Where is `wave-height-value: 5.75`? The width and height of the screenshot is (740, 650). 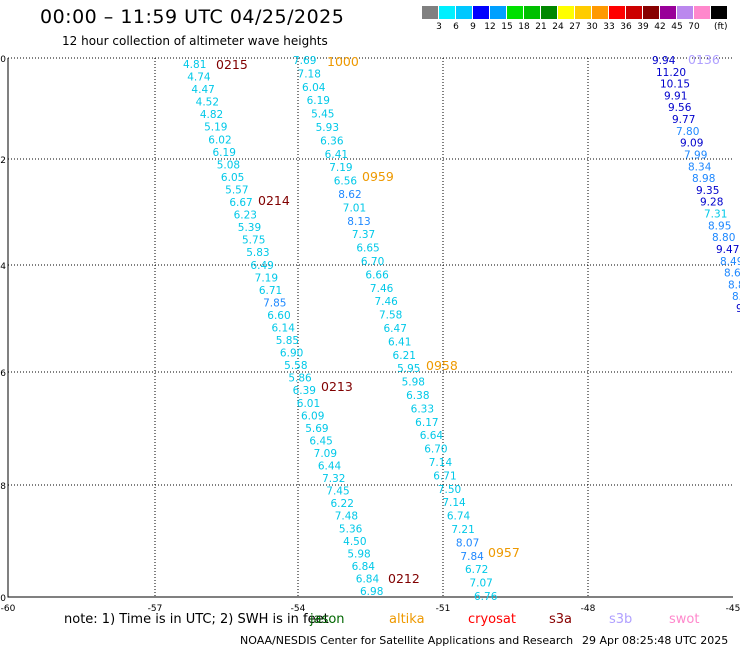
wave-height-value: 5.75 is located at coordinates (253, 241).